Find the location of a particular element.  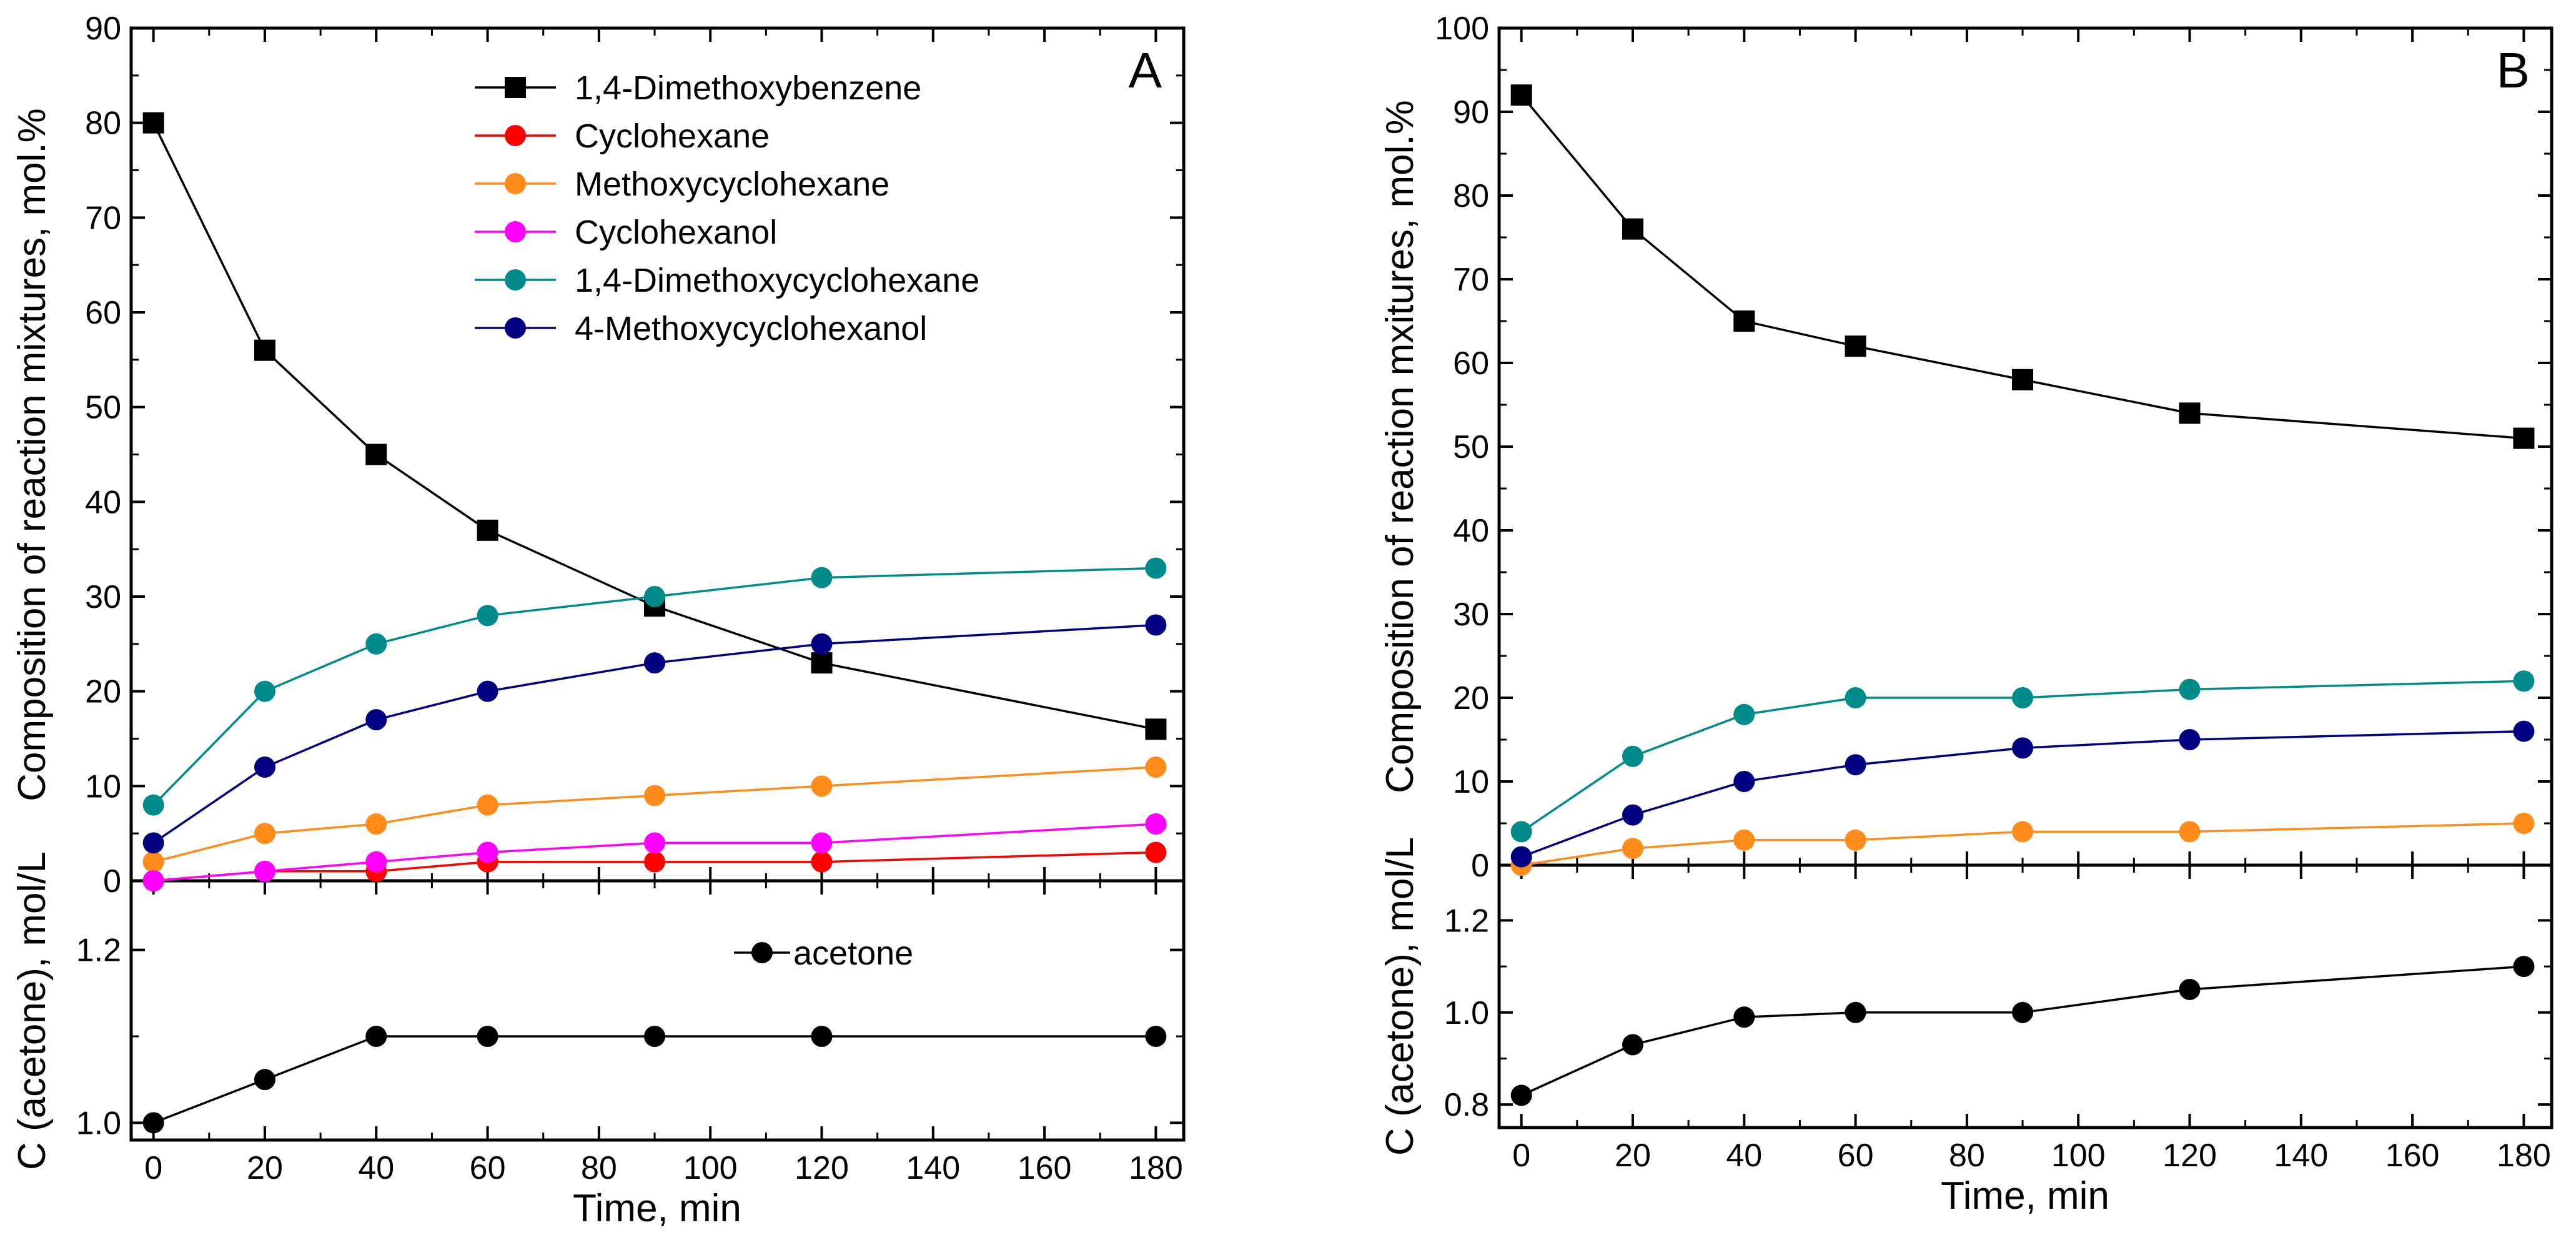

panel-a-top-ytick-label: 80 is located at coordinates (103, 124).